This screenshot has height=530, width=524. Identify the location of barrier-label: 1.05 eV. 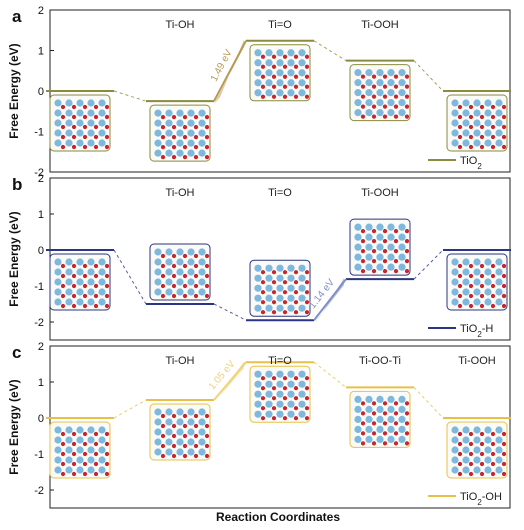
(222, 376).